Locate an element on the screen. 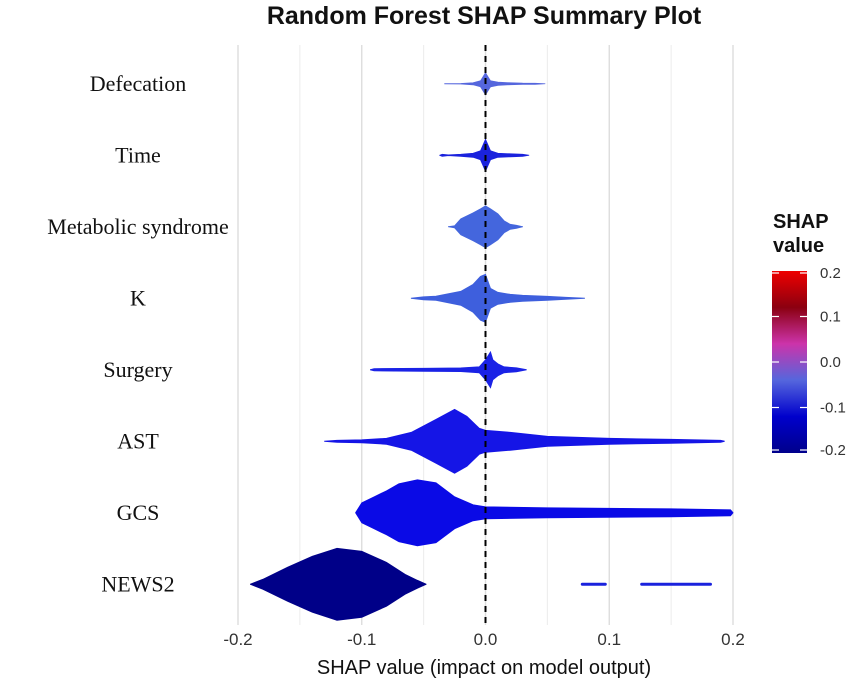 This screenshot has width=851, height=685. violin-defecation is located at coordinates (495, 84).